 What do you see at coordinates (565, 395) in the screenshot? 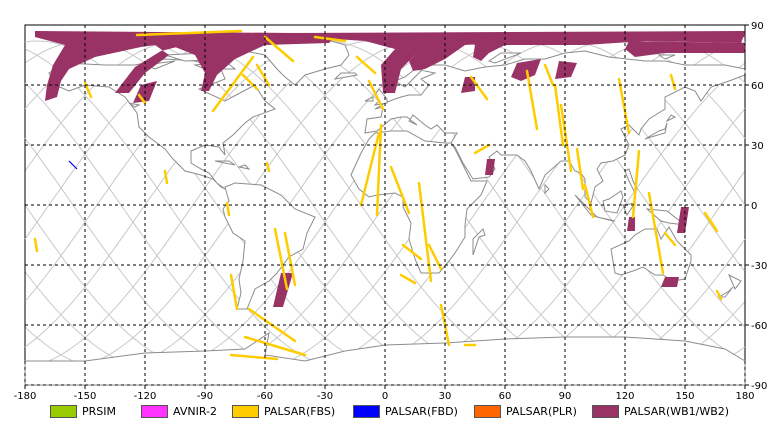
I see `x-tick-label: 90` at bounding box center [565, 395].